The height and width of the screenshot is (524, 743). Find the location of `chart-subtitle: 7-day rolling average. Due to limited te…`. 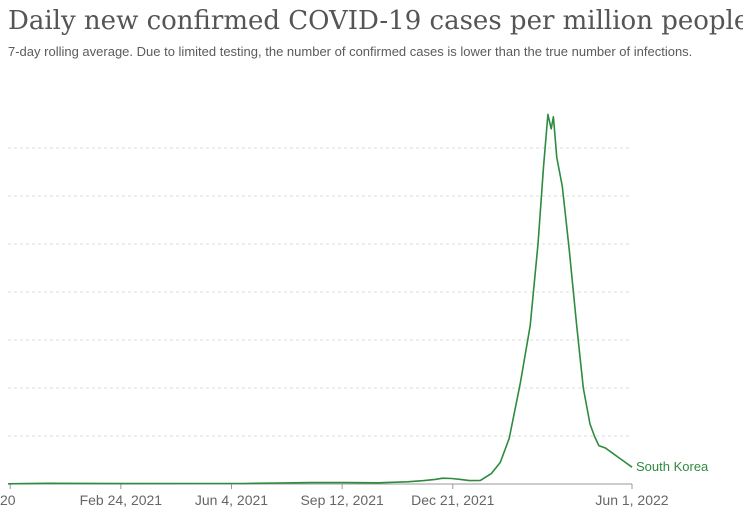

chart-subtitle: 7-day rolling average. Due to limited te… is located at coordinates (350, 51).